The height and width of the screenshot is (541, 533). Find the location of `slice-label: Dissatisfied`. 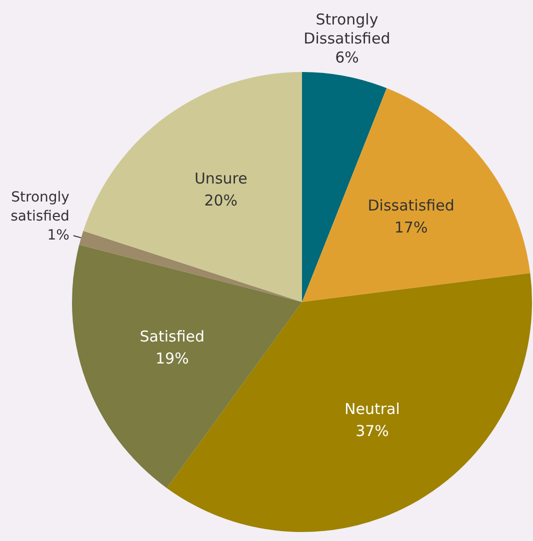

slice-label: Dissatisfied is located at coordinates (411, 205).